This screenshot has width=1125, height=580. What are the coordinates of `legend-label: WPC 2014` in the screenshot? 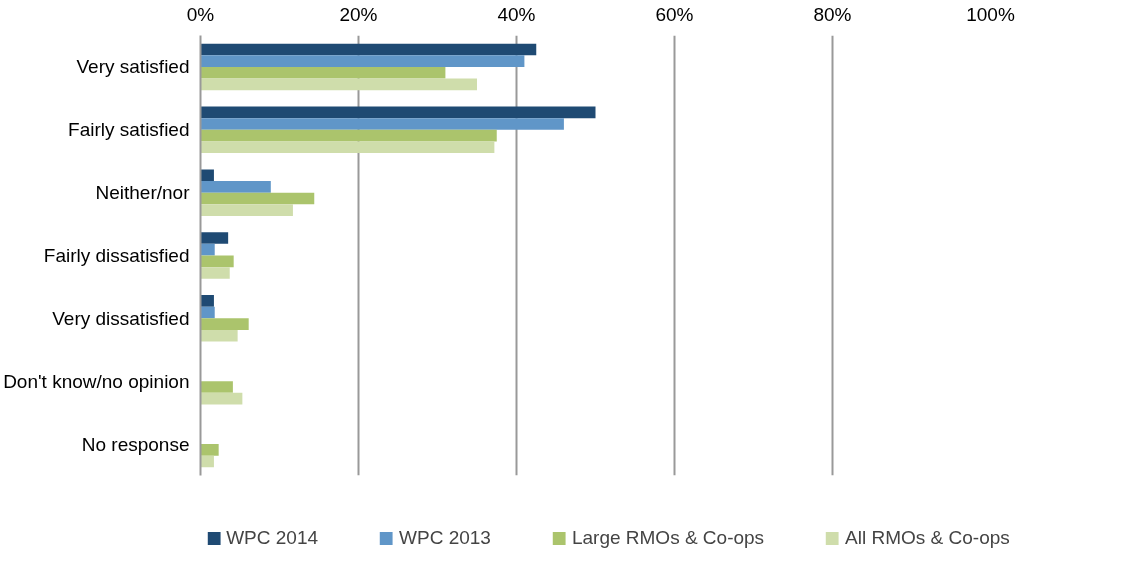 It's located at (272, 537).